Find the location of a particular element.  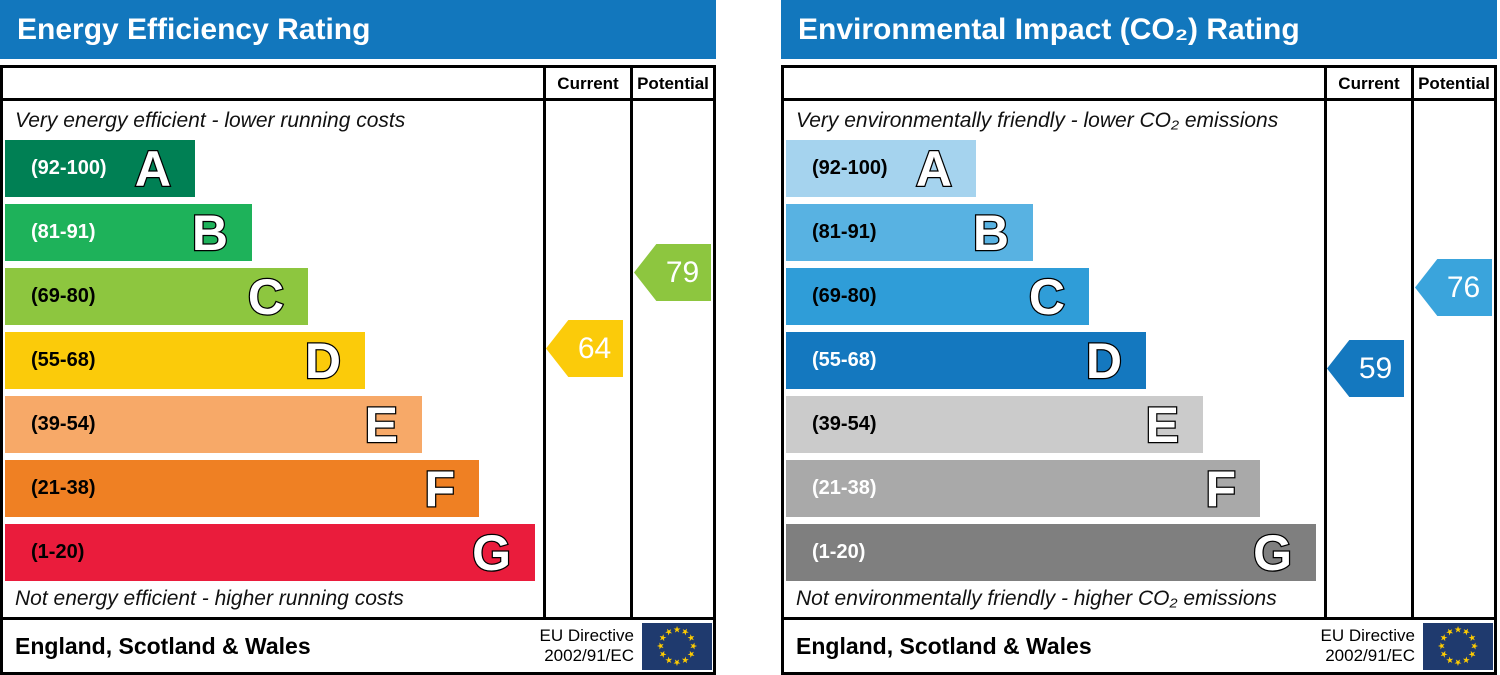

current-rating-value: 59 is located at coordinates (1375, 368).